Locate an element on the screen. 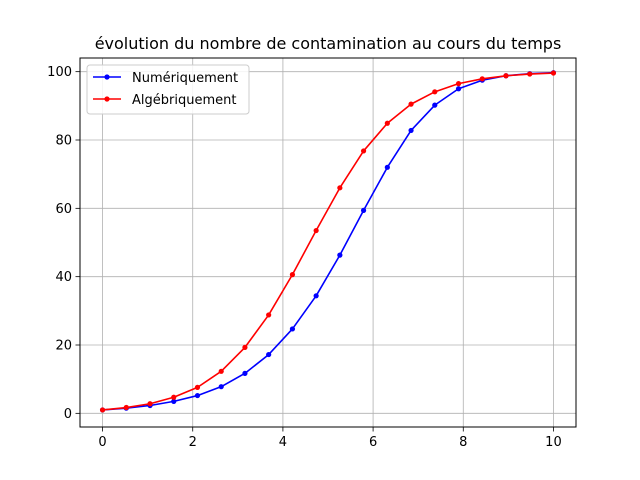 This screenshot has height=480, width=640. legend-box is located at coordinates (168, 89).